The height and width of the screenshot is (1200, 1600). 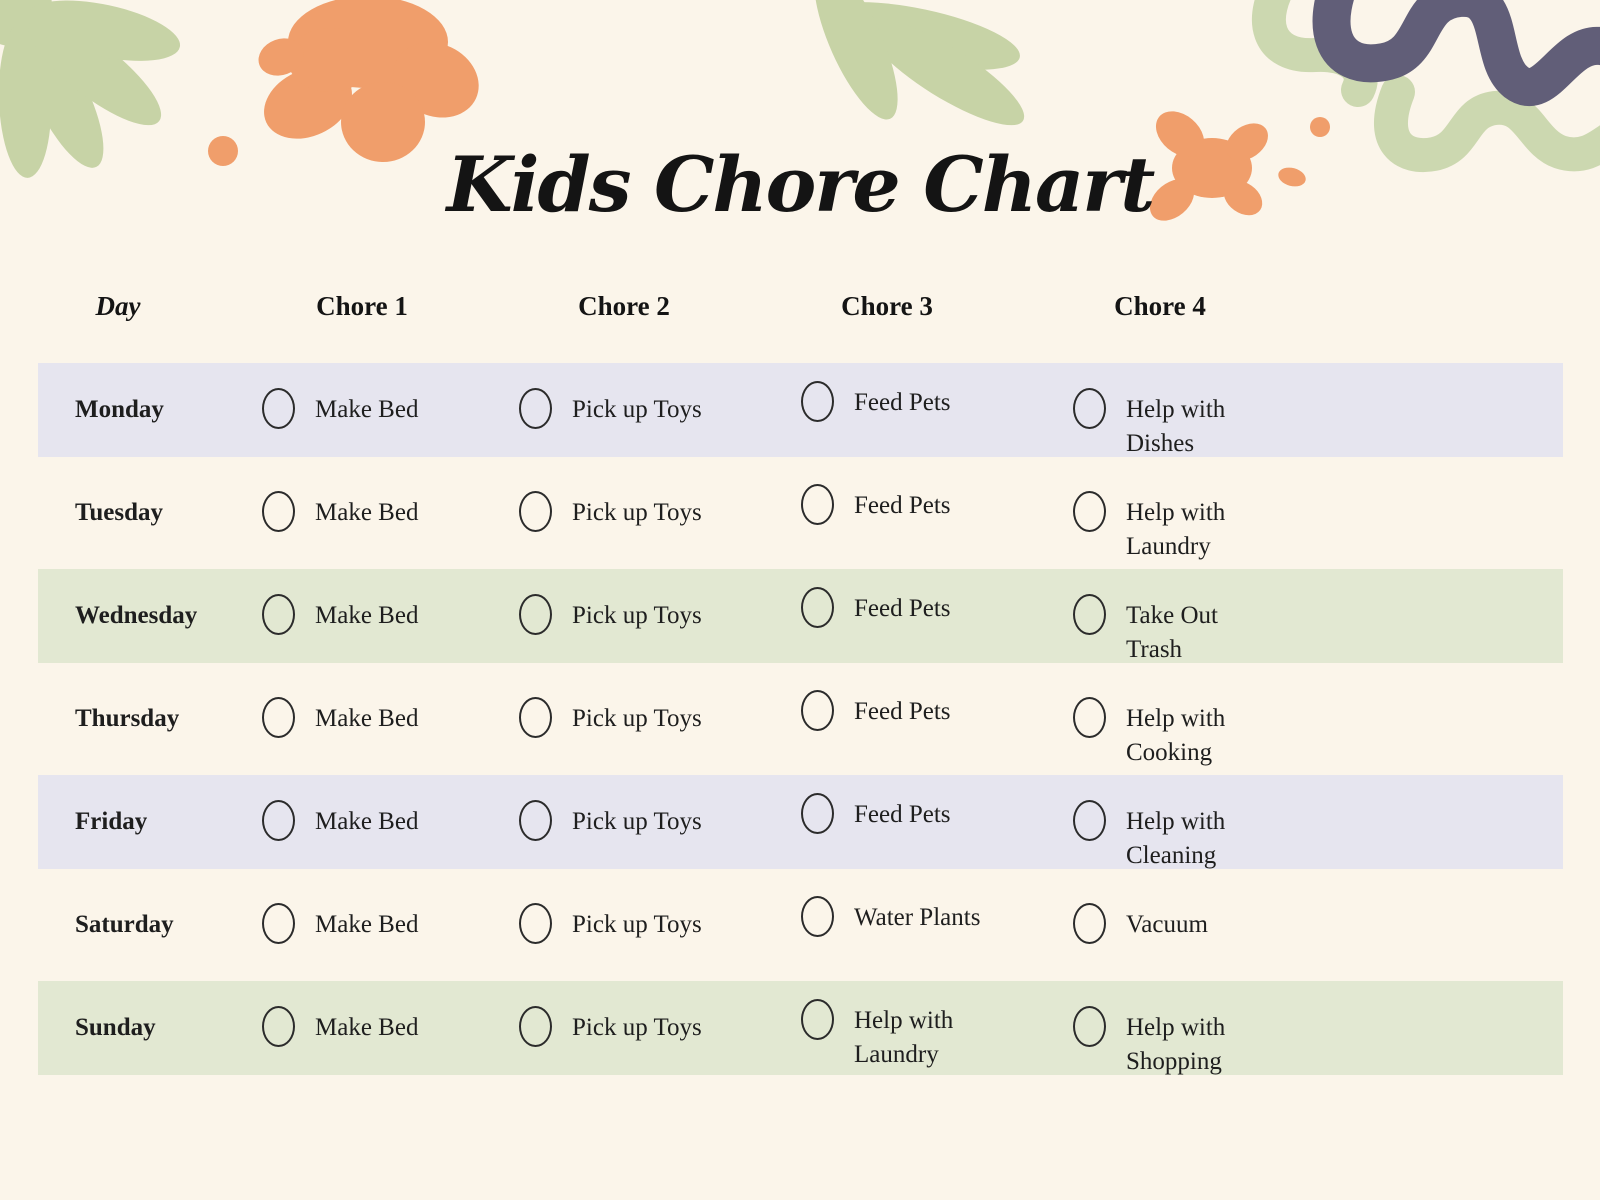 I want to click on day-cell: Sunday, so click(x=143, y=1030).